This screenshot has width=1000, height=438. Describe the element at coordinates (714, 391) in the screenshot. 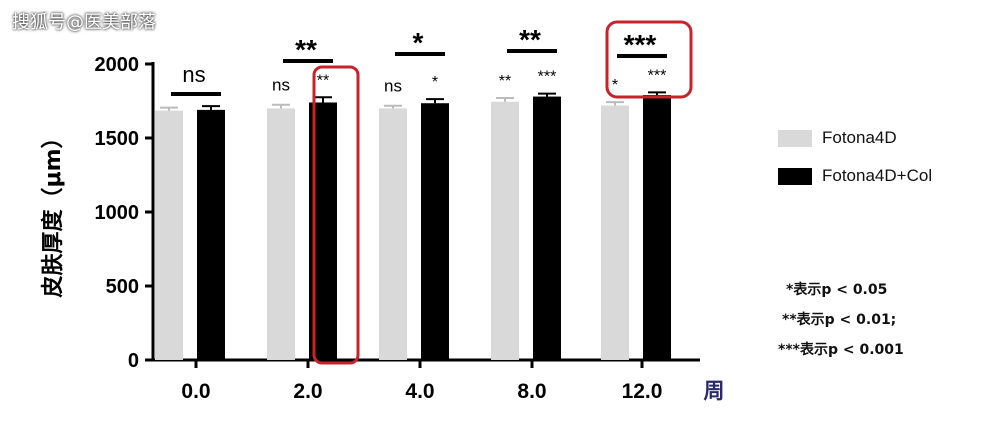

I see `x-unit-label: 周` at that location.